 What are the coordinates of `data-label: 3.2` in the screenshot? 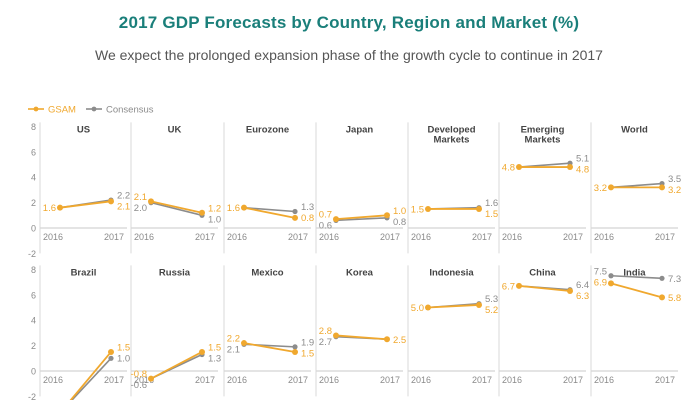 It's located at (674, 190).